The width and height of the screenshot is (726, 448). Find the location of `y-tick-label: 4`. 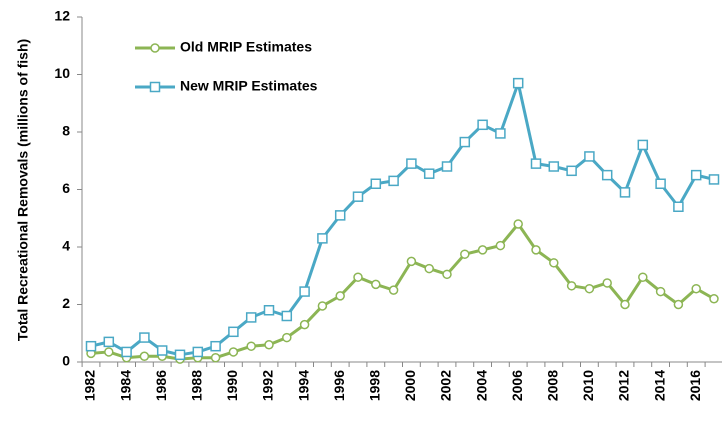

y-tick-label: 4 is located at coordinates (66, 246).